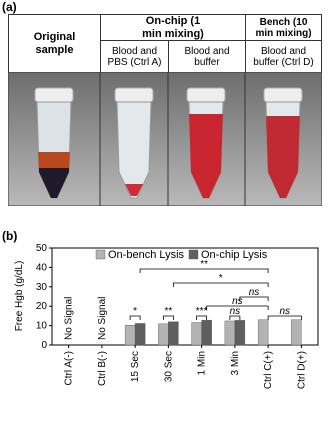  Describe the element at coordinates (42, 287) in the screenshot. I see `y-tick-label: 30` at that location.